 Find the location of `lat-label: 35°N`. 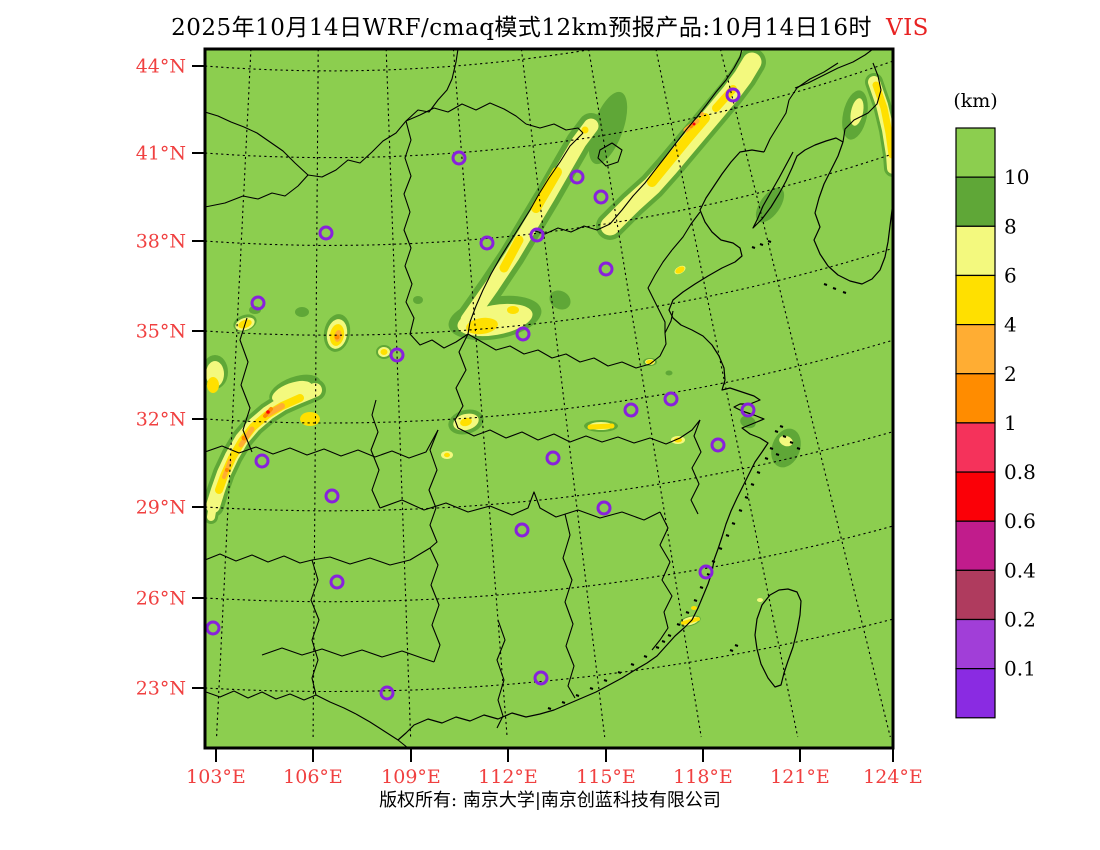

lat-label: 35°N is located at coordinates (161, 332).